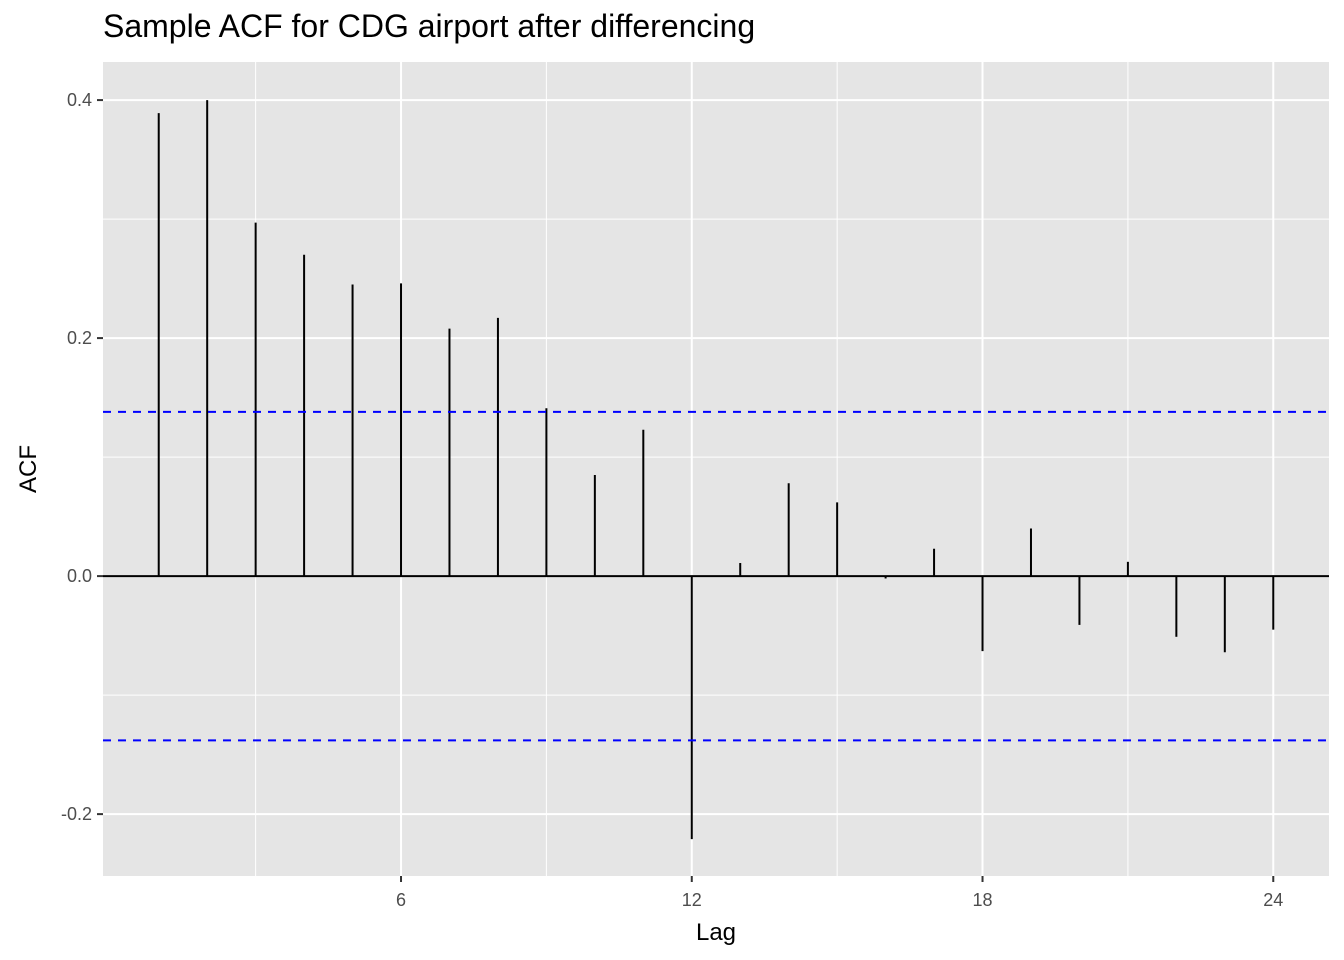 The image size is (1344, 960). I want to click on x-tick-label: 6, so click(401, 900).